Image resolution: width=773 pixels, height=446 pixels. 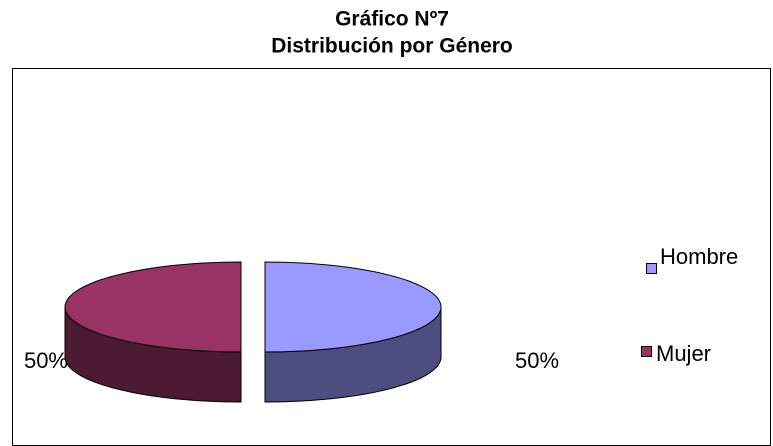 I want to click on legend-label: Mujer, so click(x=683, y=353).